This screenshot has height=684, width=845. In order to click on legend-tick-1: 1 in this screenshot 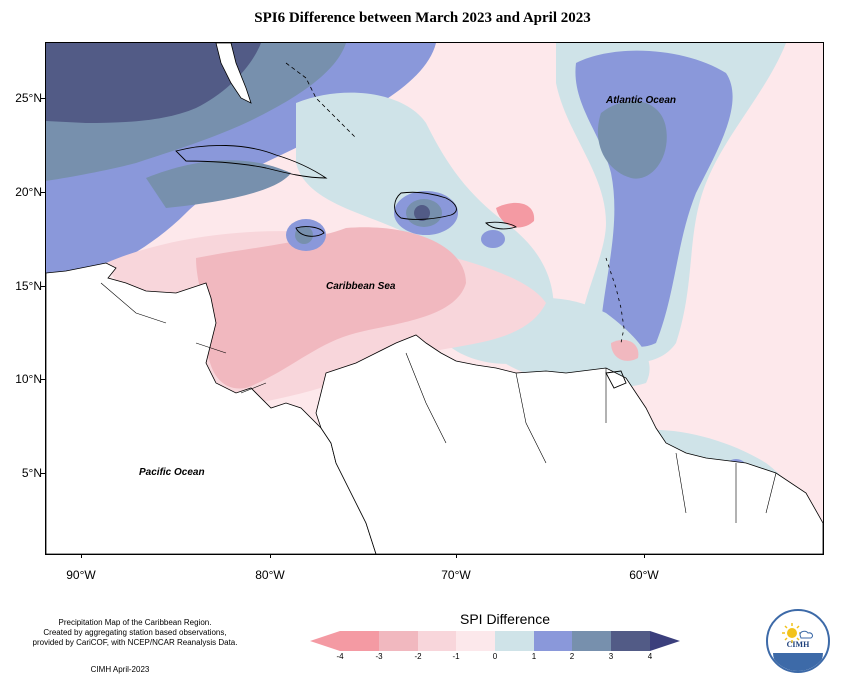, I will do `click(534, 656)`.